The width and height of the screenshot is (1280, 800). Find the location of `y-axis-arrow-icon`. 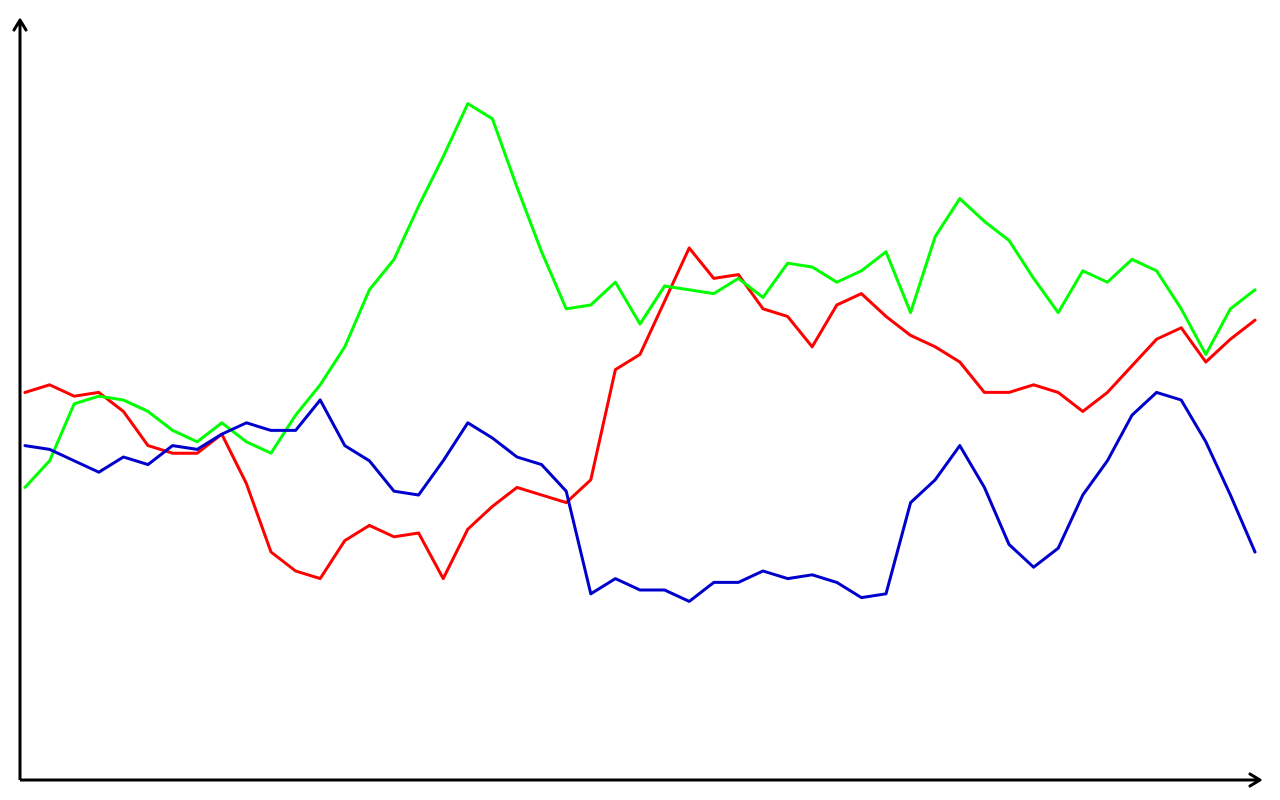

y-axis-arrow-icon is located at coordinates (20, 25).